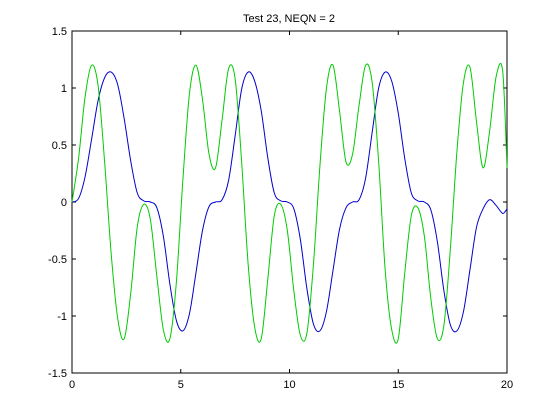 Image resolution: width=560 pixels, height=420 pixels. Describe the element at coordinates (57, 374) in the screenshot. I see `y-tick-label: -1.5` at that location.